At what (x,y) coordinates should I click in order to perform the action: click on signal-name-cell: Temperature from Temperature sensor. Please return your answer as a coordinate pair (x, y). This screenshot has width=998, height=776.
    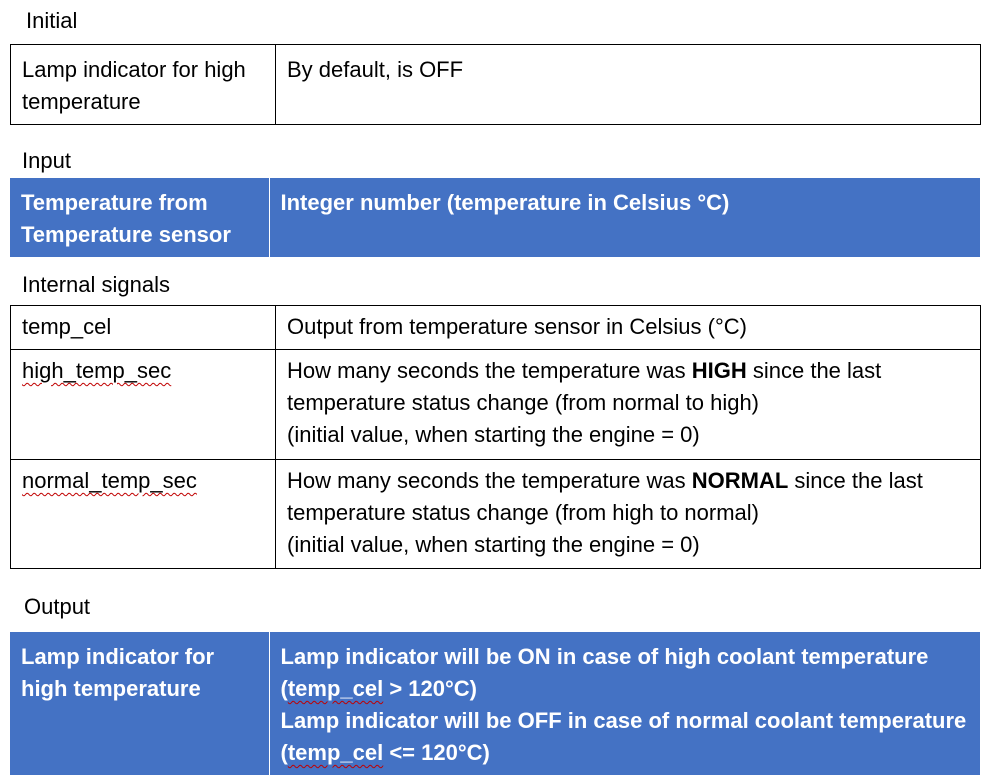
    Looking at the image, I should click on (140, 217).